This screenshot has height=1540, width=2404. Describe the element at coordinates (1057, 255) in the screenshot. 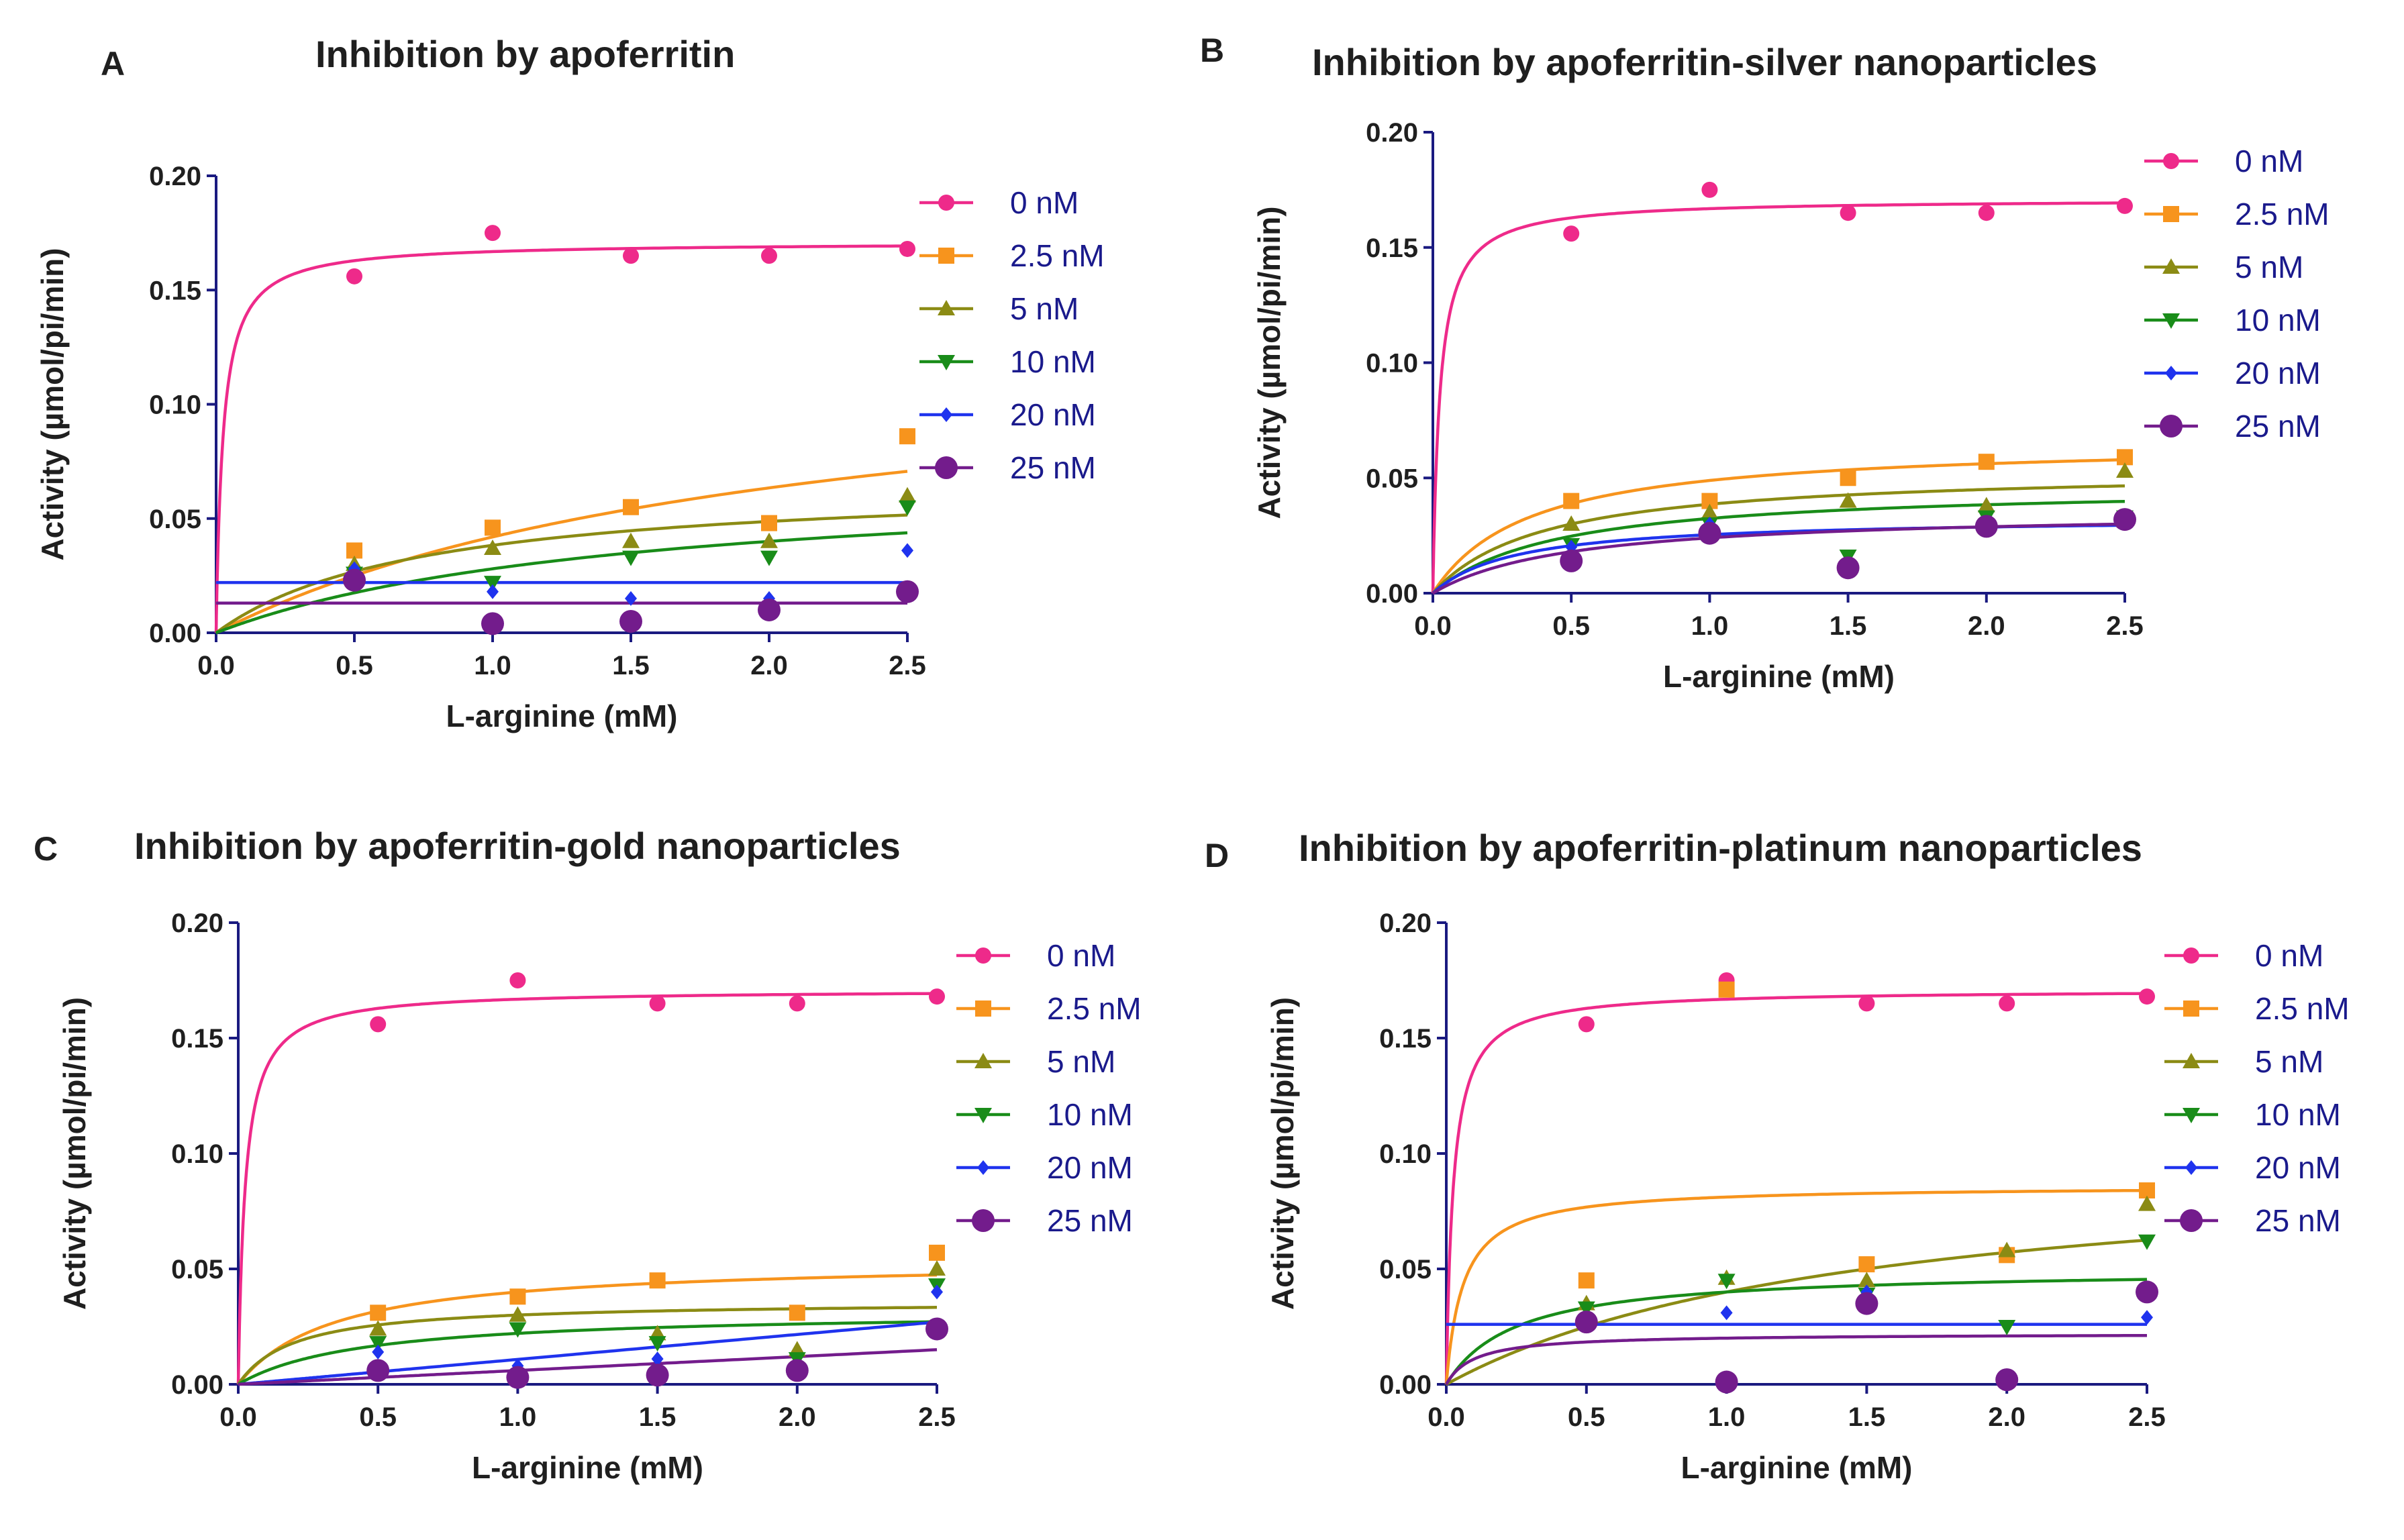

I see `panel-a-legend-label: 2.5 nM` at that location.